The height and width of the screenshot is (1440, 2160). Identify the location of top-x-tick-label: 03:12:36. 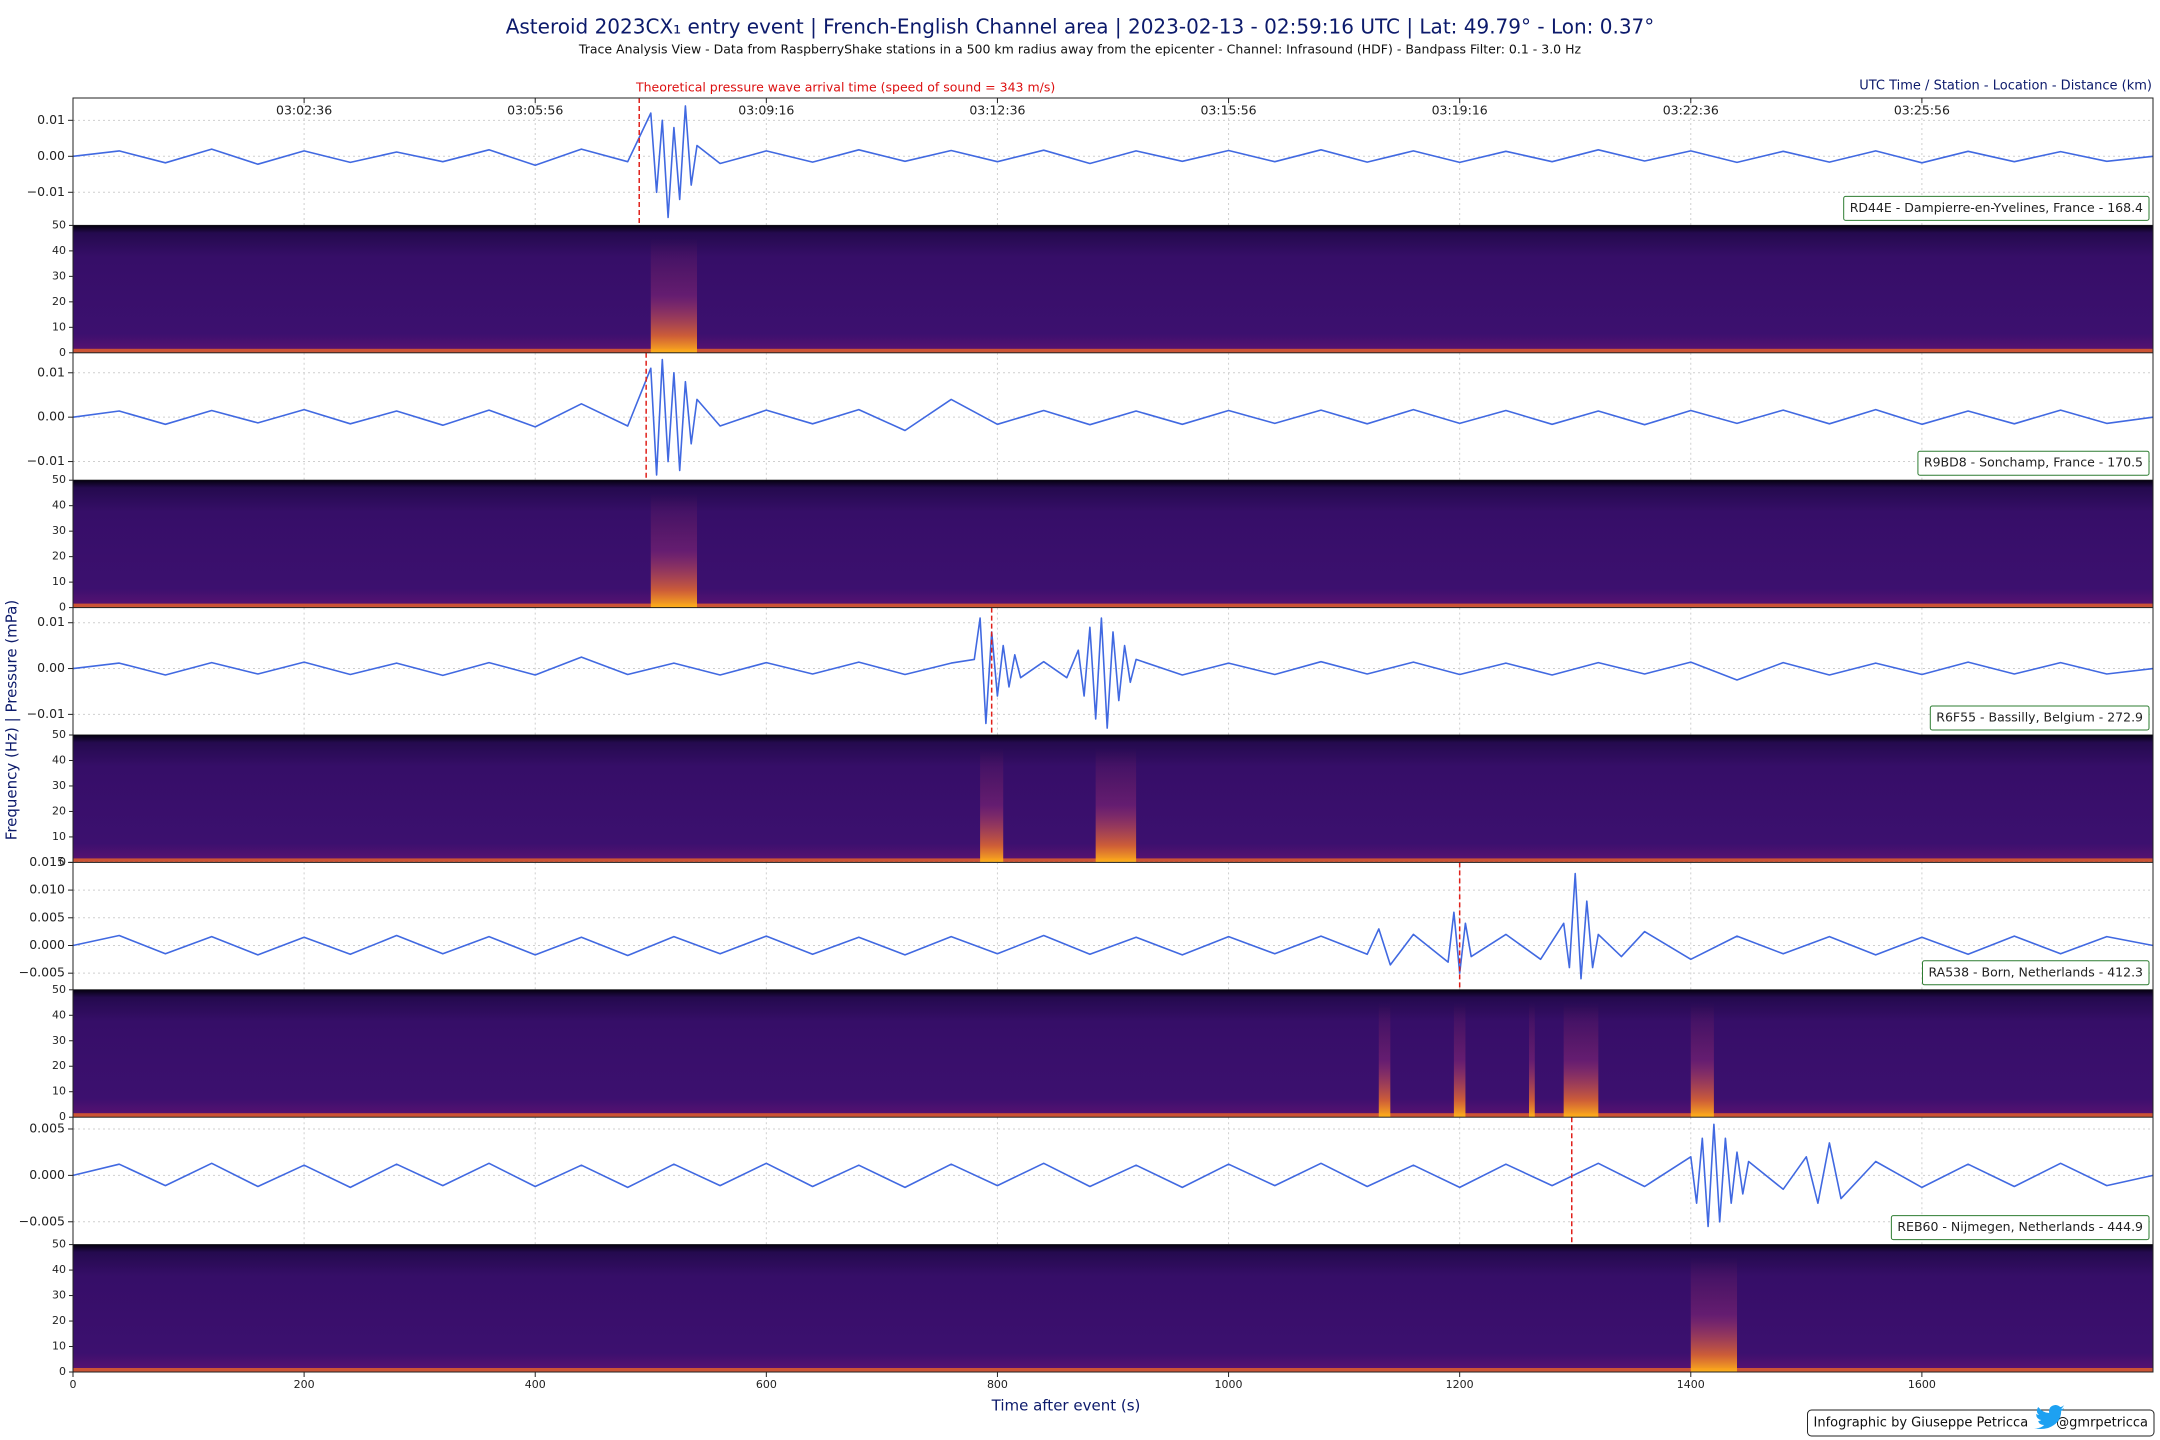
(997, 110).